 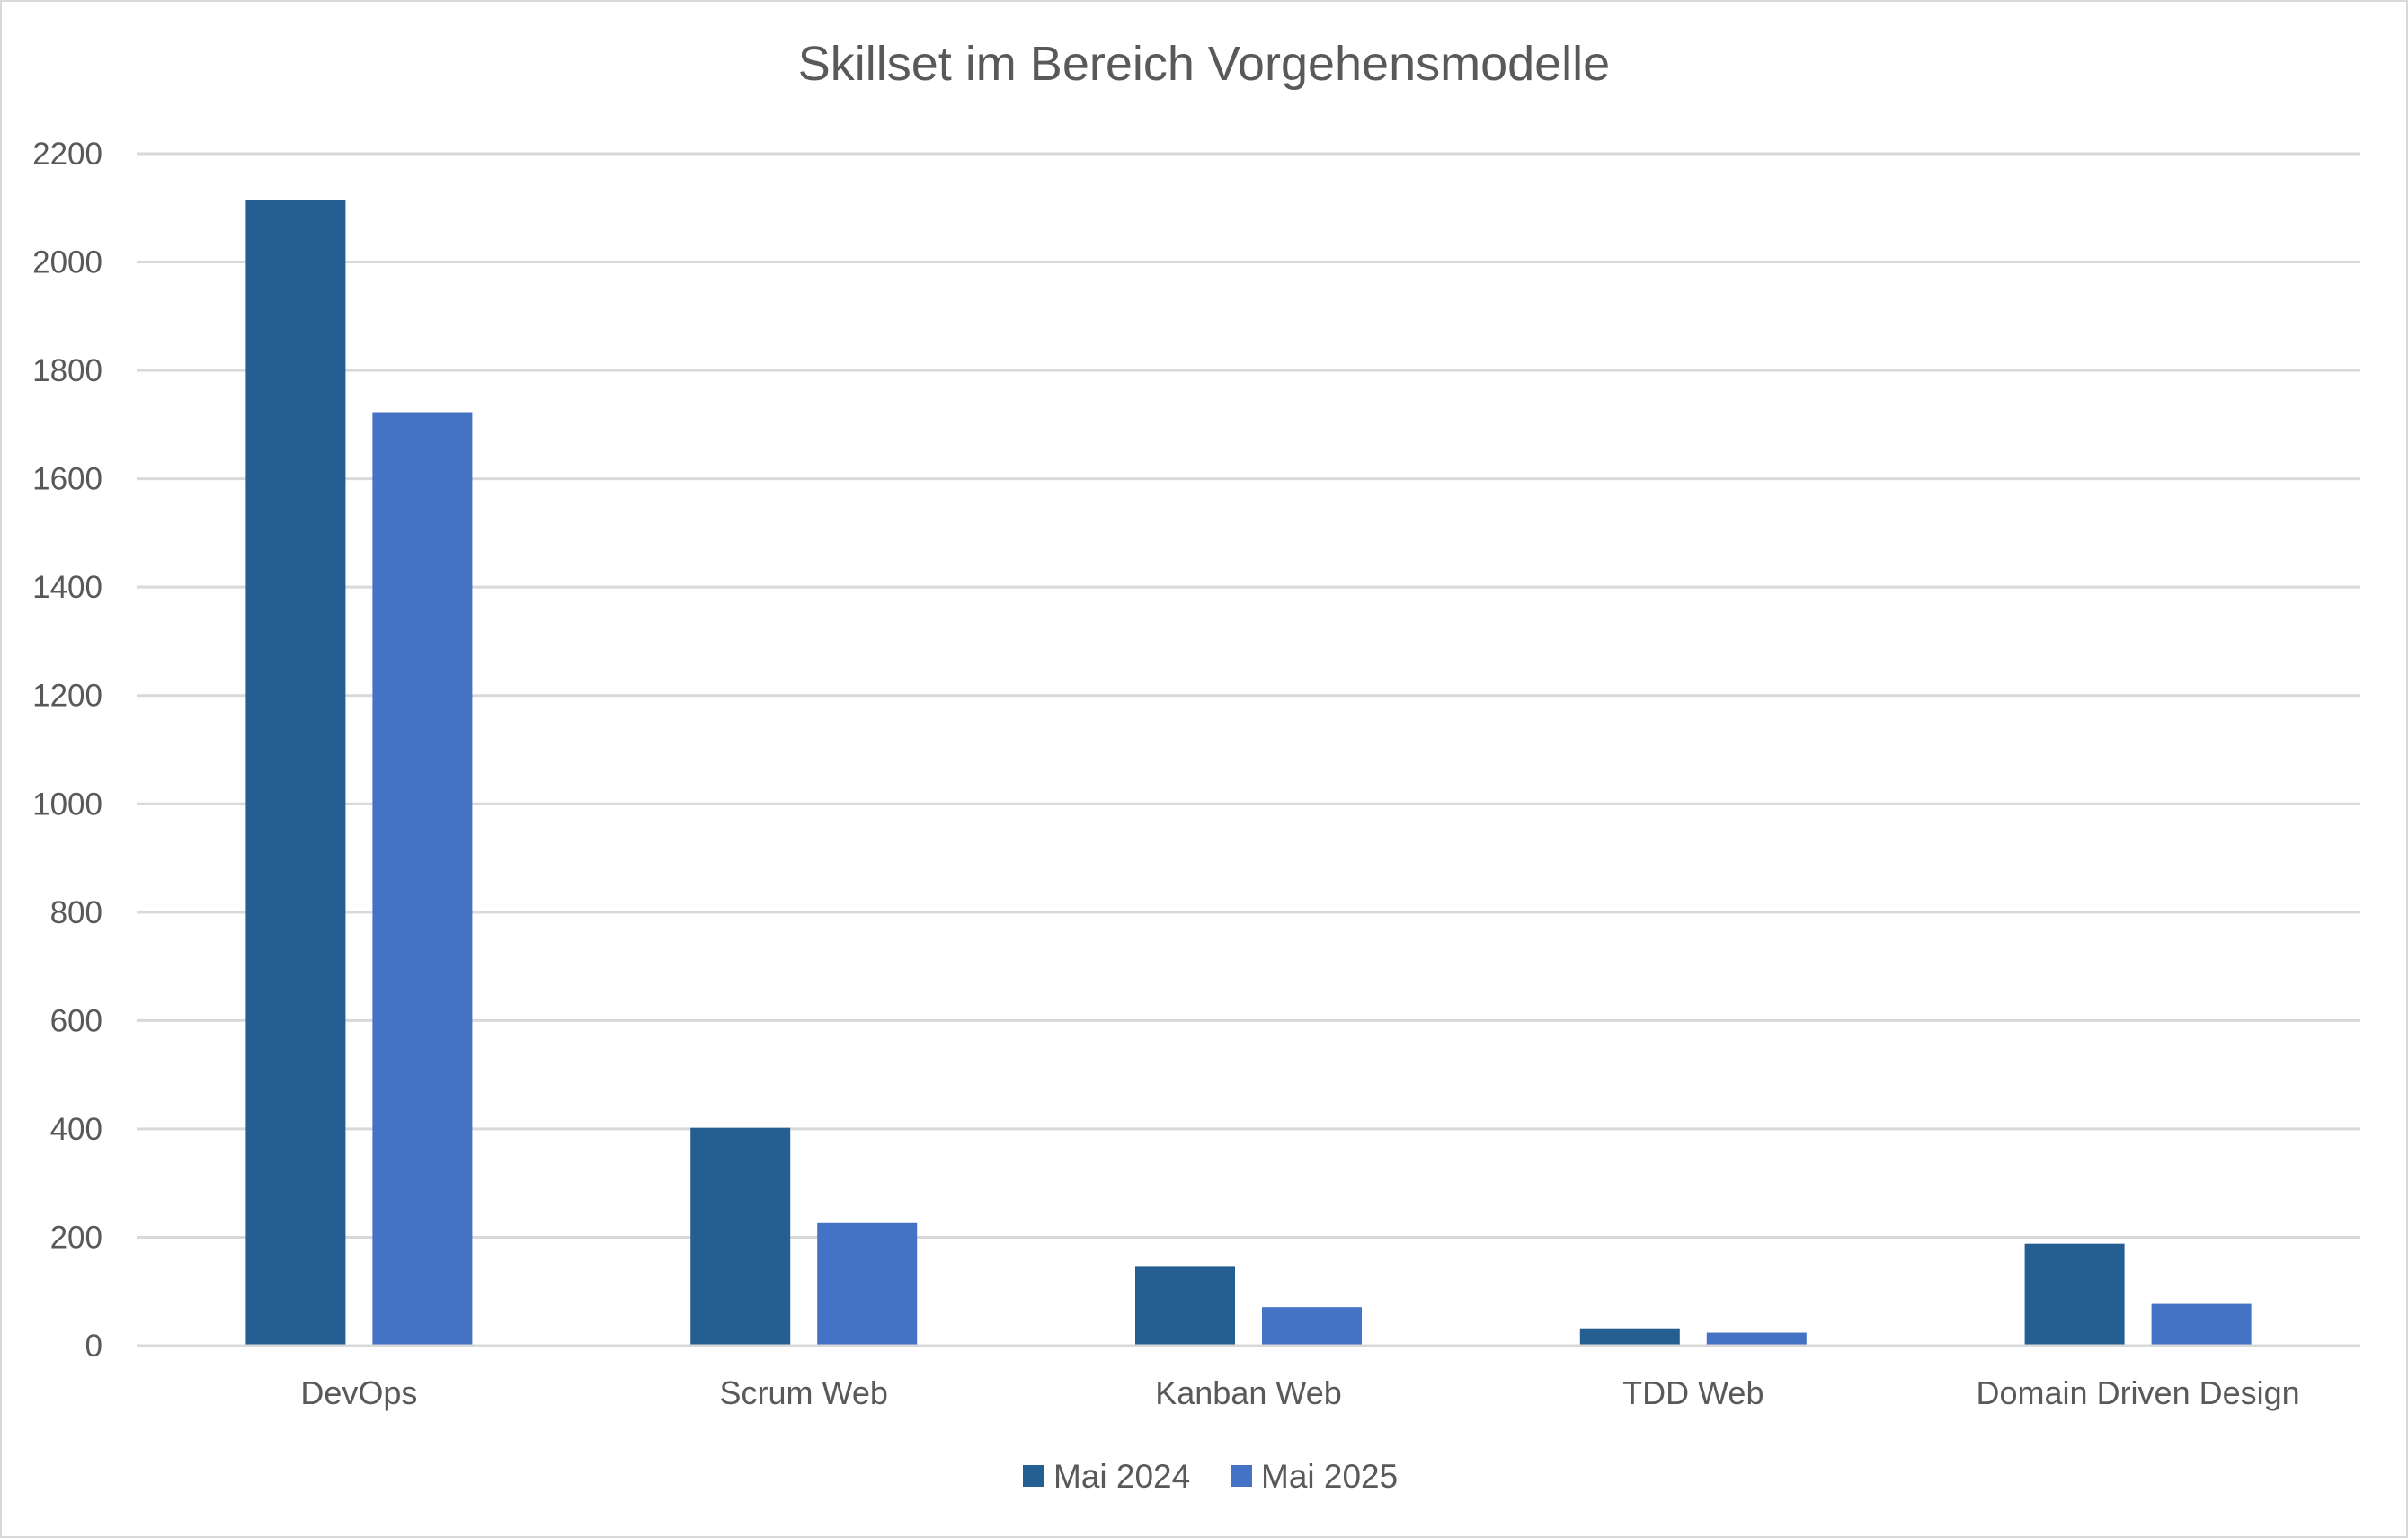 What do you see at coordinates (93, 1346) in the screenshot?
I see `y-tick-label: 0` at bounding box center [93, 1346].